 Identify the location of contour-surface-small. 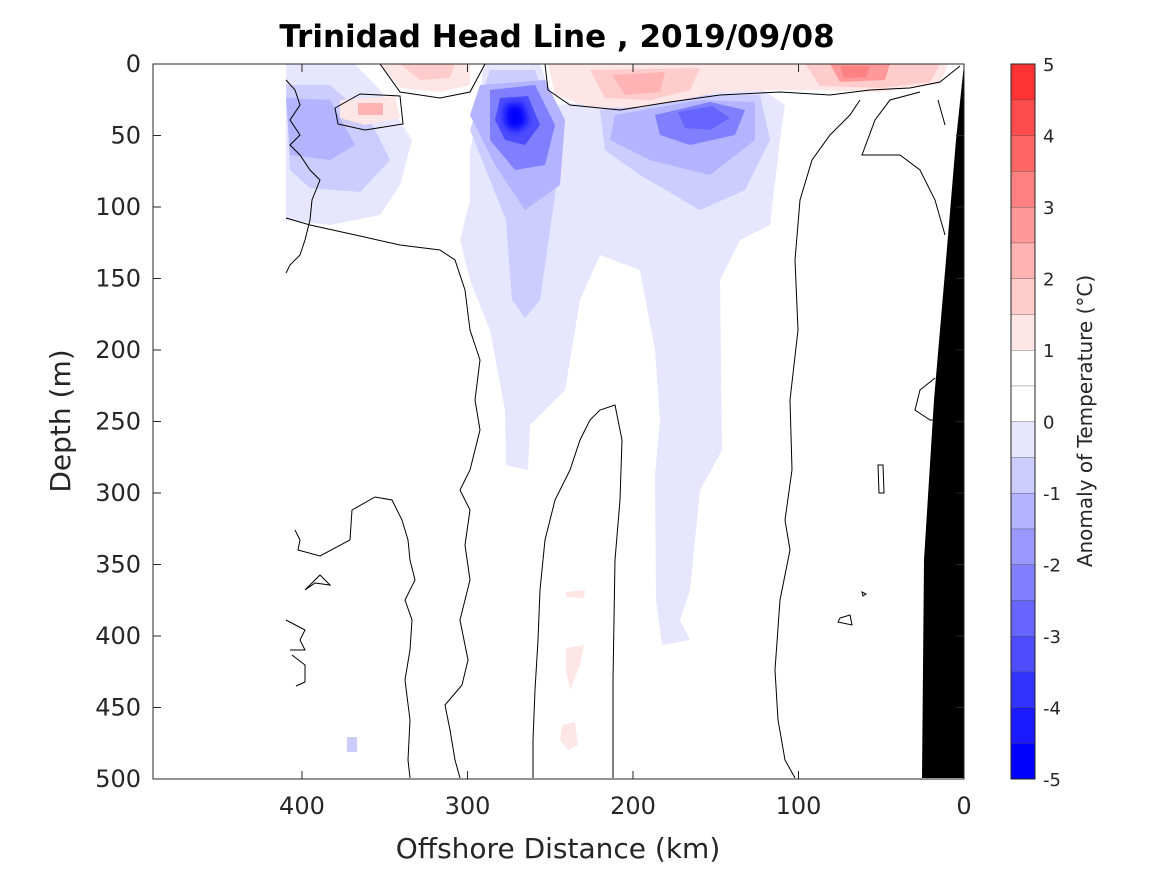
(369, 112).